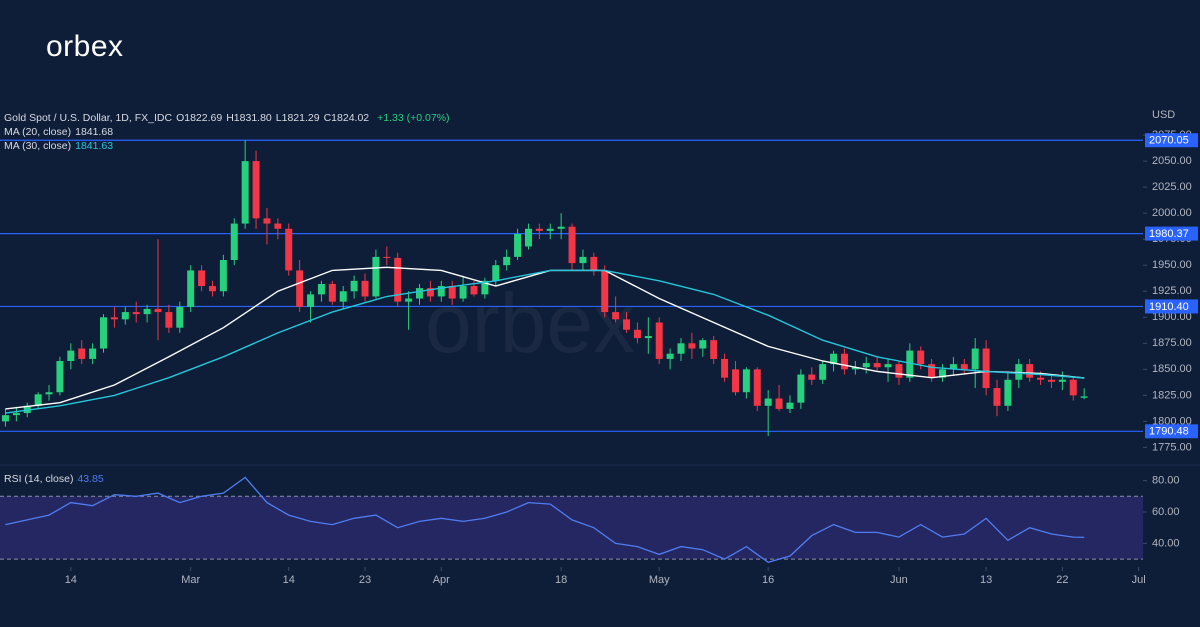  Describe the element at coordinates (1139, 580) in the screenshot. I see `x-tick-label: Jul` at that location.